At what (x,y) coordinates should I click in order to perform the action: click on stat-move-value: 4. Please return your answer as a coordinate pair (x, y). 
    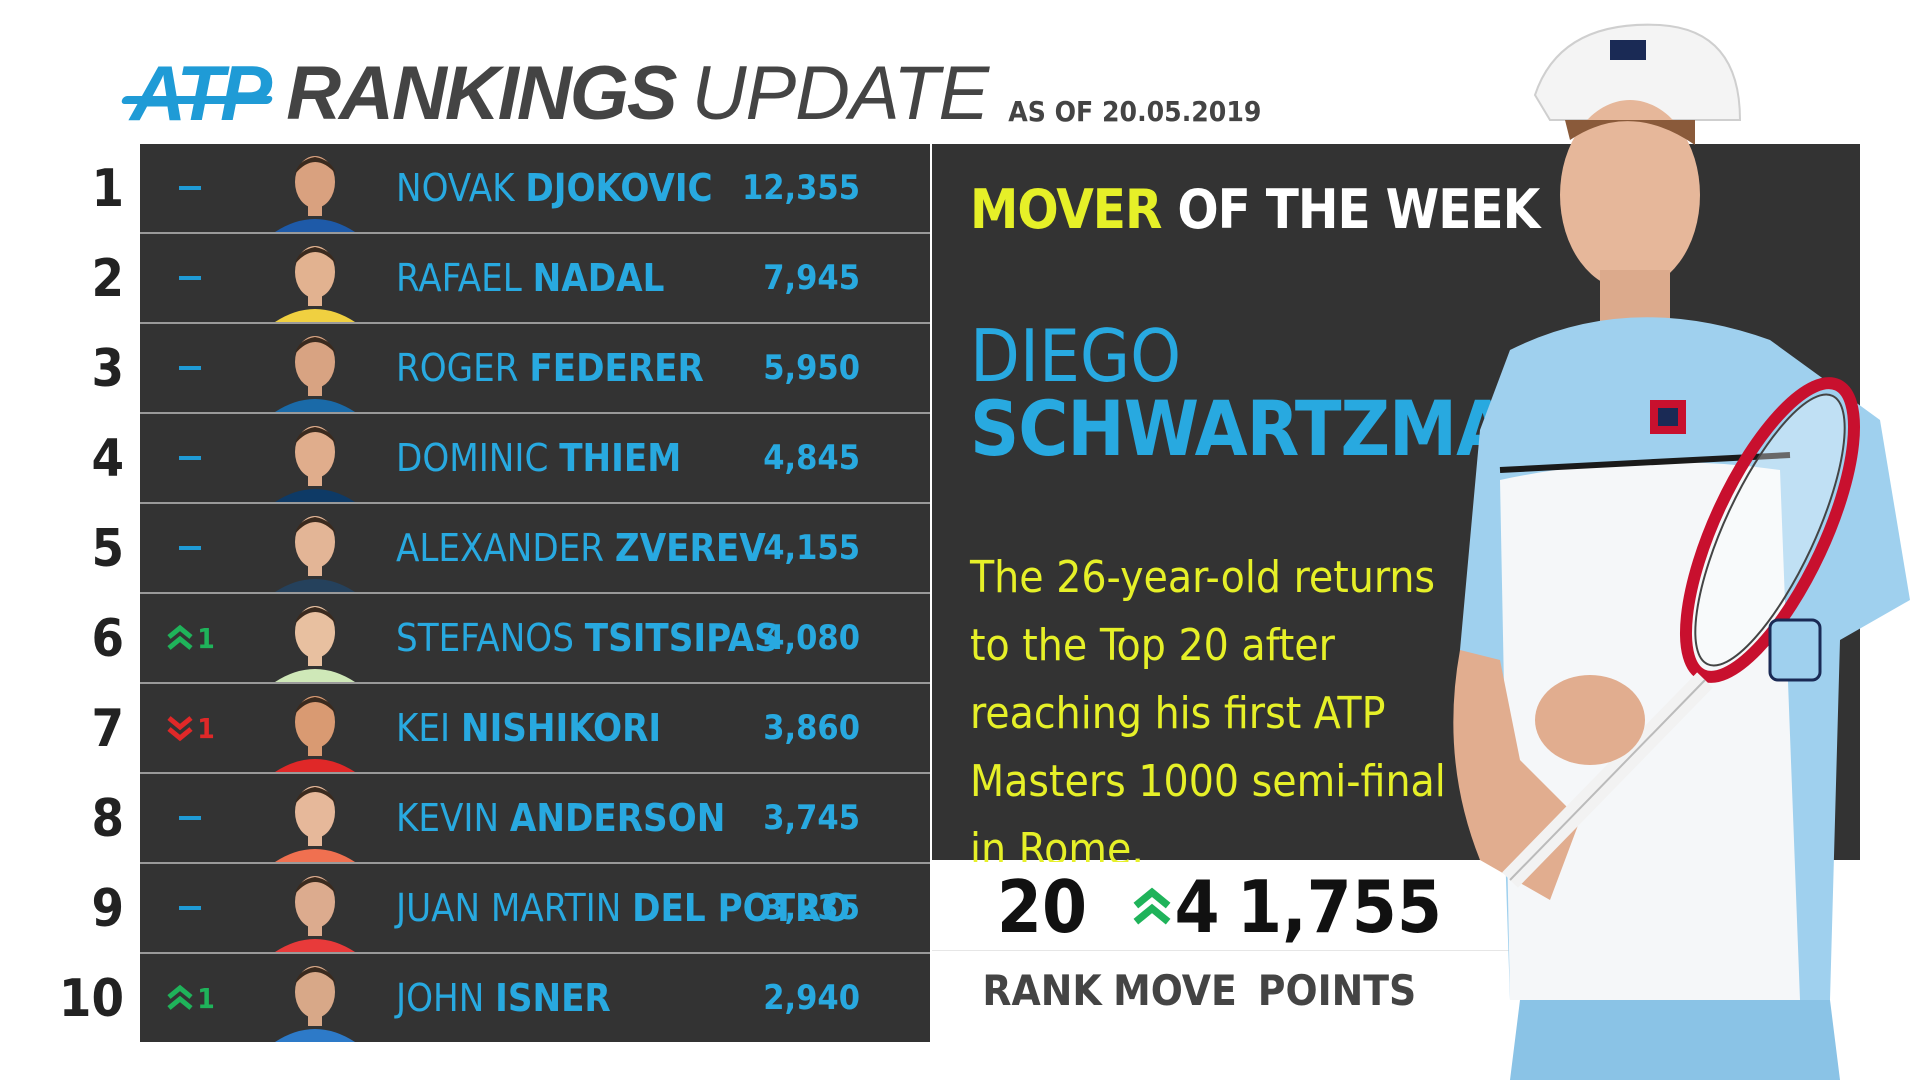
    Looking at the image, I should click on (1197, 907).